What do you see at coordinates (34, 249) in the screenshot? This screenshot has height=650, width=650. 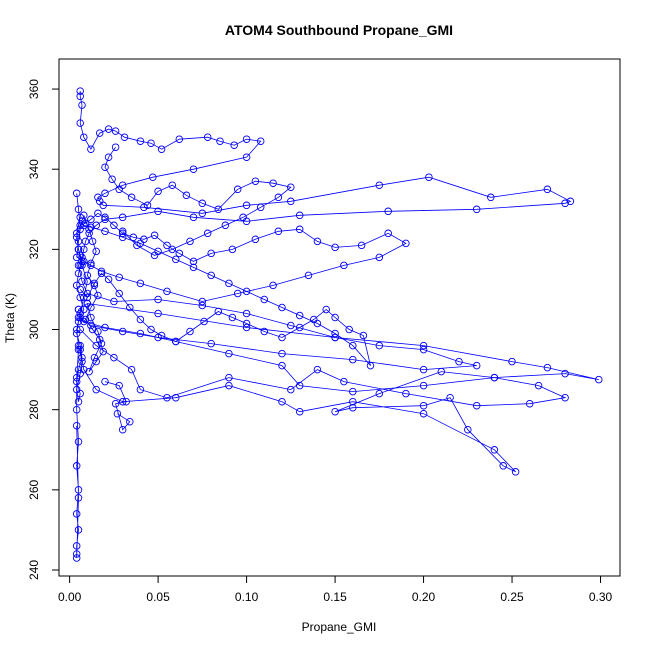 I see `y-tick-label: 320` at bounding box center [34, 249].